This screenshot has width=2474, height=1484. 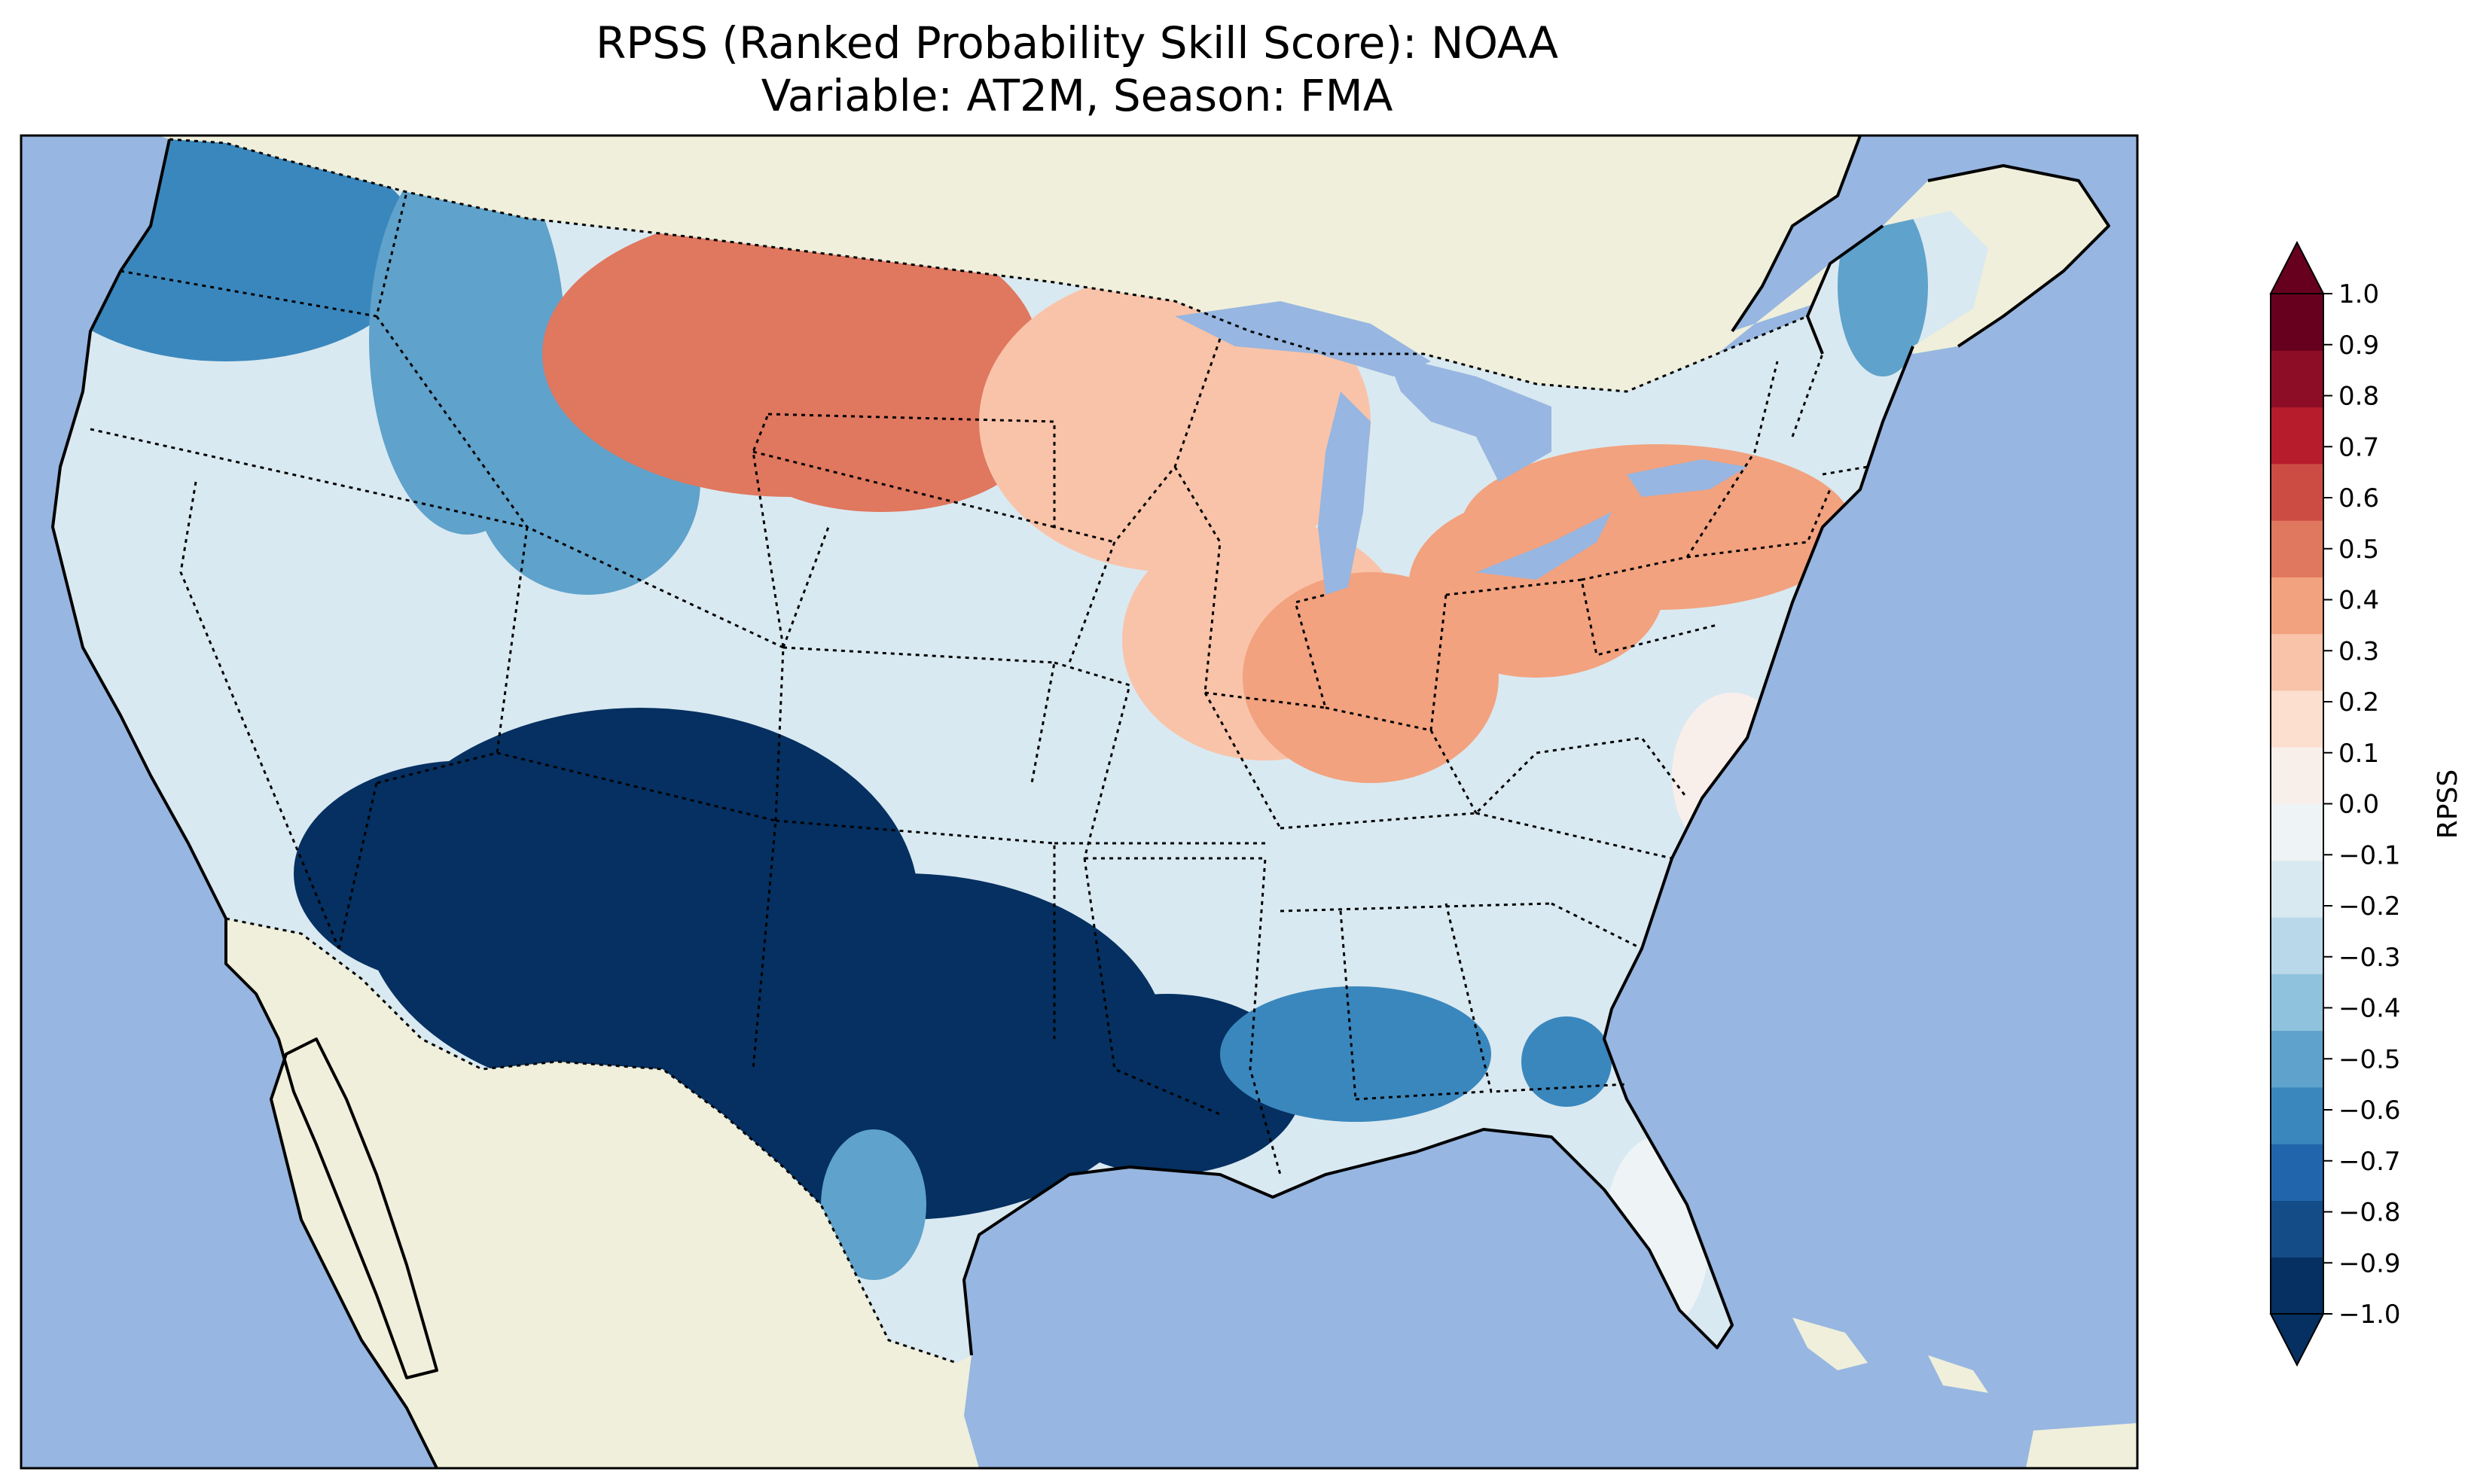 What do you see at coordinates (2358, 397) in the screenshot?
I see `colorbar-tick-label: 0.8` at bounding box center [2358, 397].